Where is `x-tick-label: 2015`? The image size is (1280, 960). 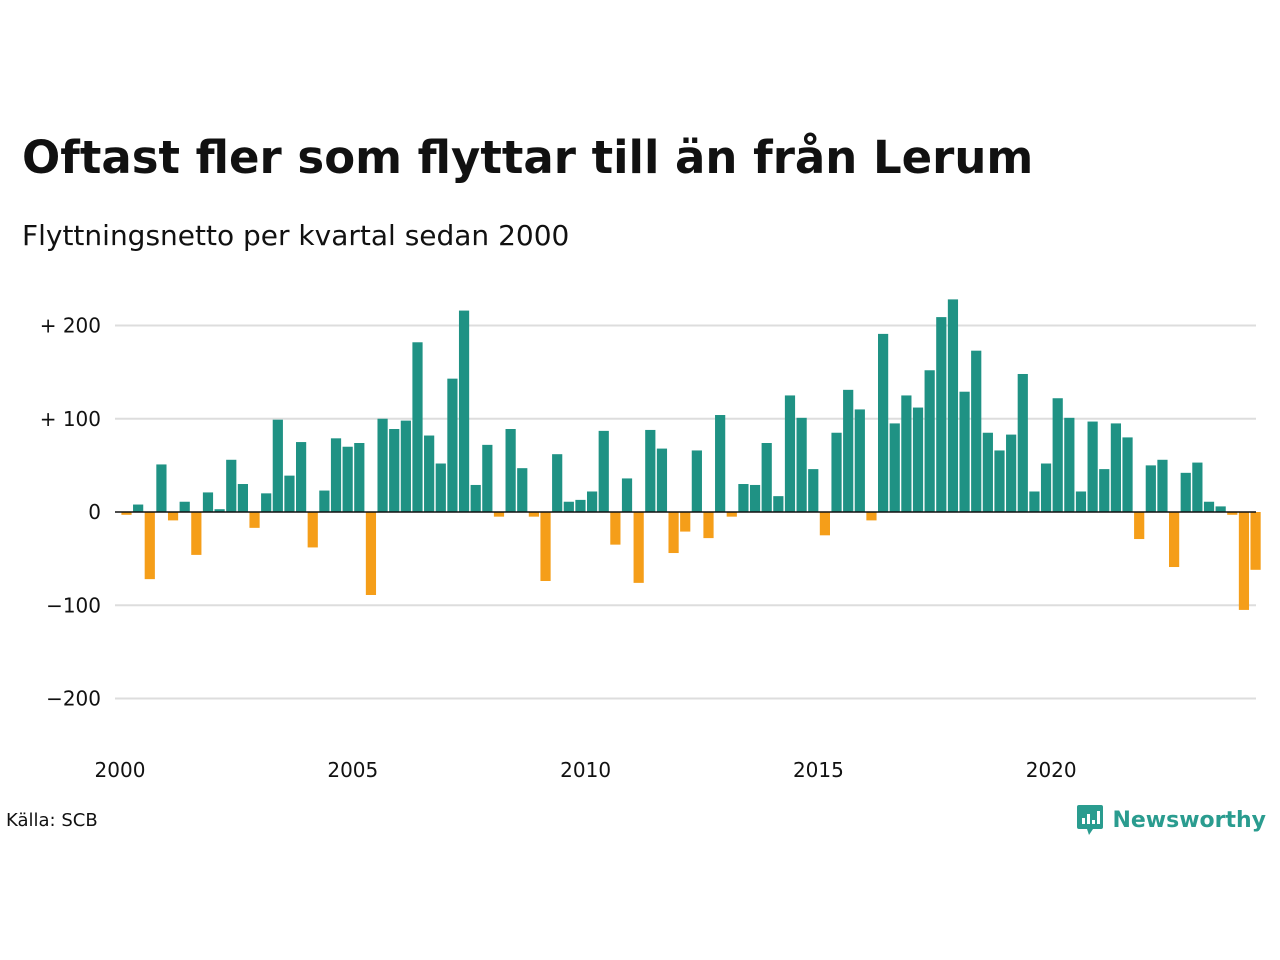
x-tick-label: 2015 is located at coordinates (818, 770).